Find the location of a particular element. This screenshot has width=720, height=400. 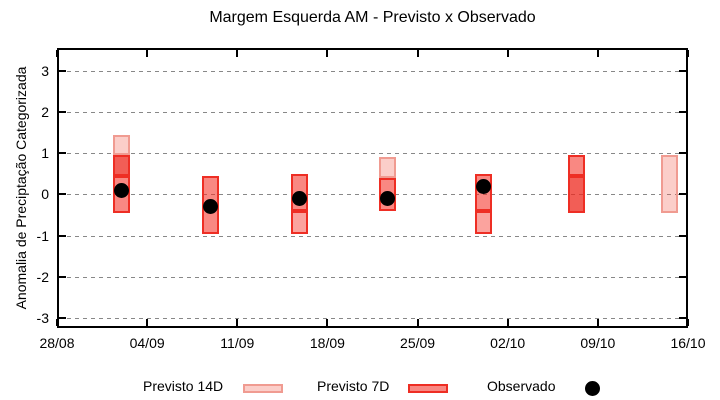

x-tick-label: 28/08 is located at coordinates (57, 343).